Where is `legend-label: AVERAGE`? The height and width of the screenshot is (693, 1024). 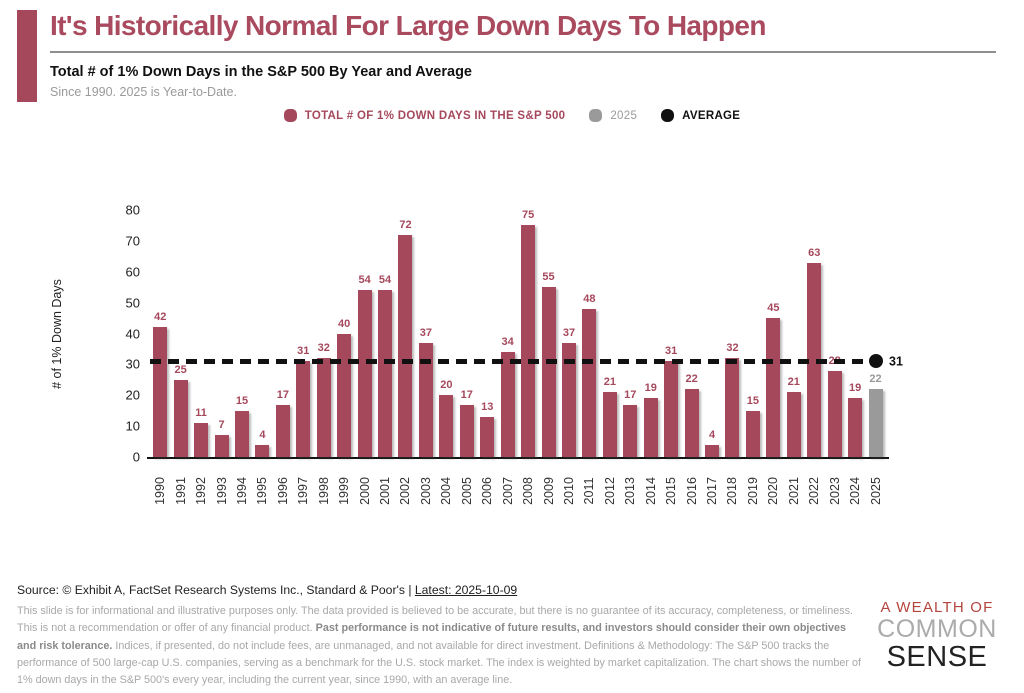 legend-label: AVERAGE is located at coordinates (711, 115).